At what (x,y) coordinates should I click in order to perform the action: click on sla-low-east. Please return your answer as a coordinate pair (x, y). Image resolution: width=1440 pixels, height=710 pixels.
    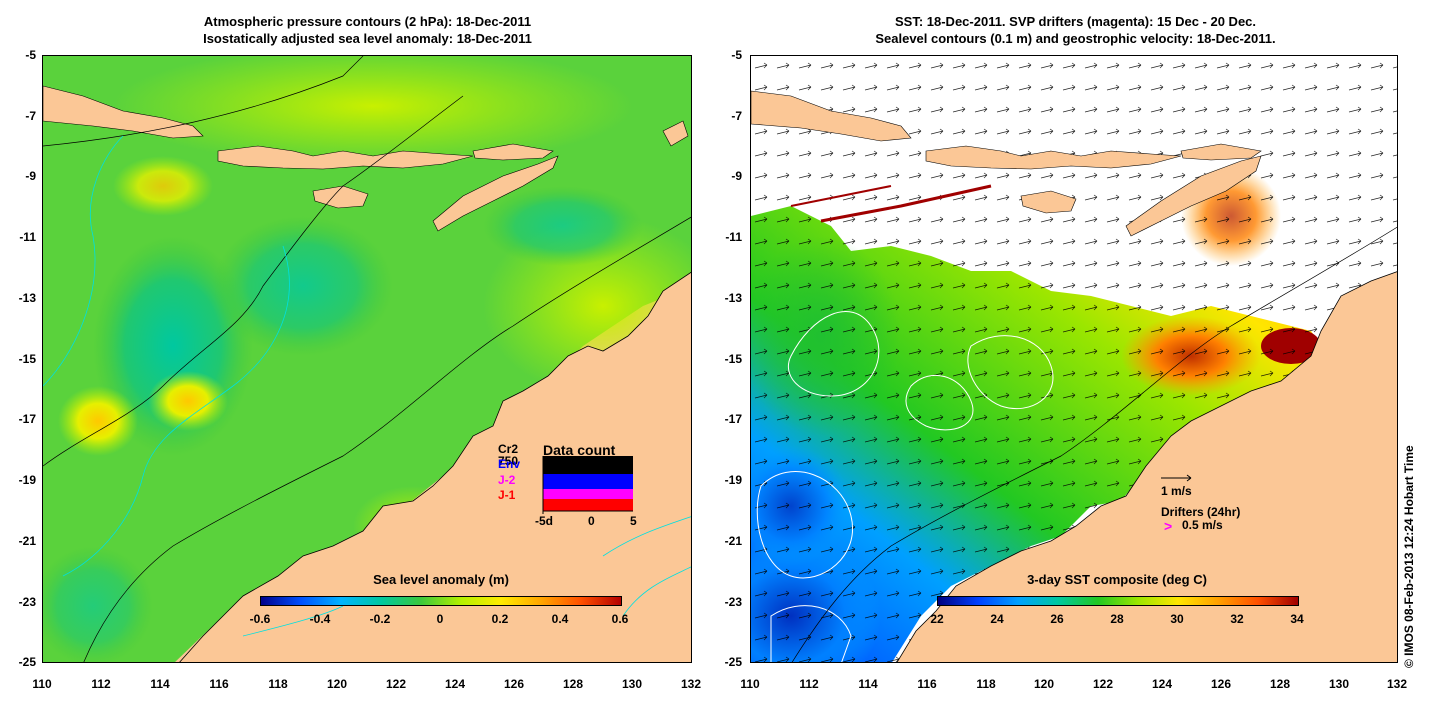
    Looking at the image, I should click on (563, 226).